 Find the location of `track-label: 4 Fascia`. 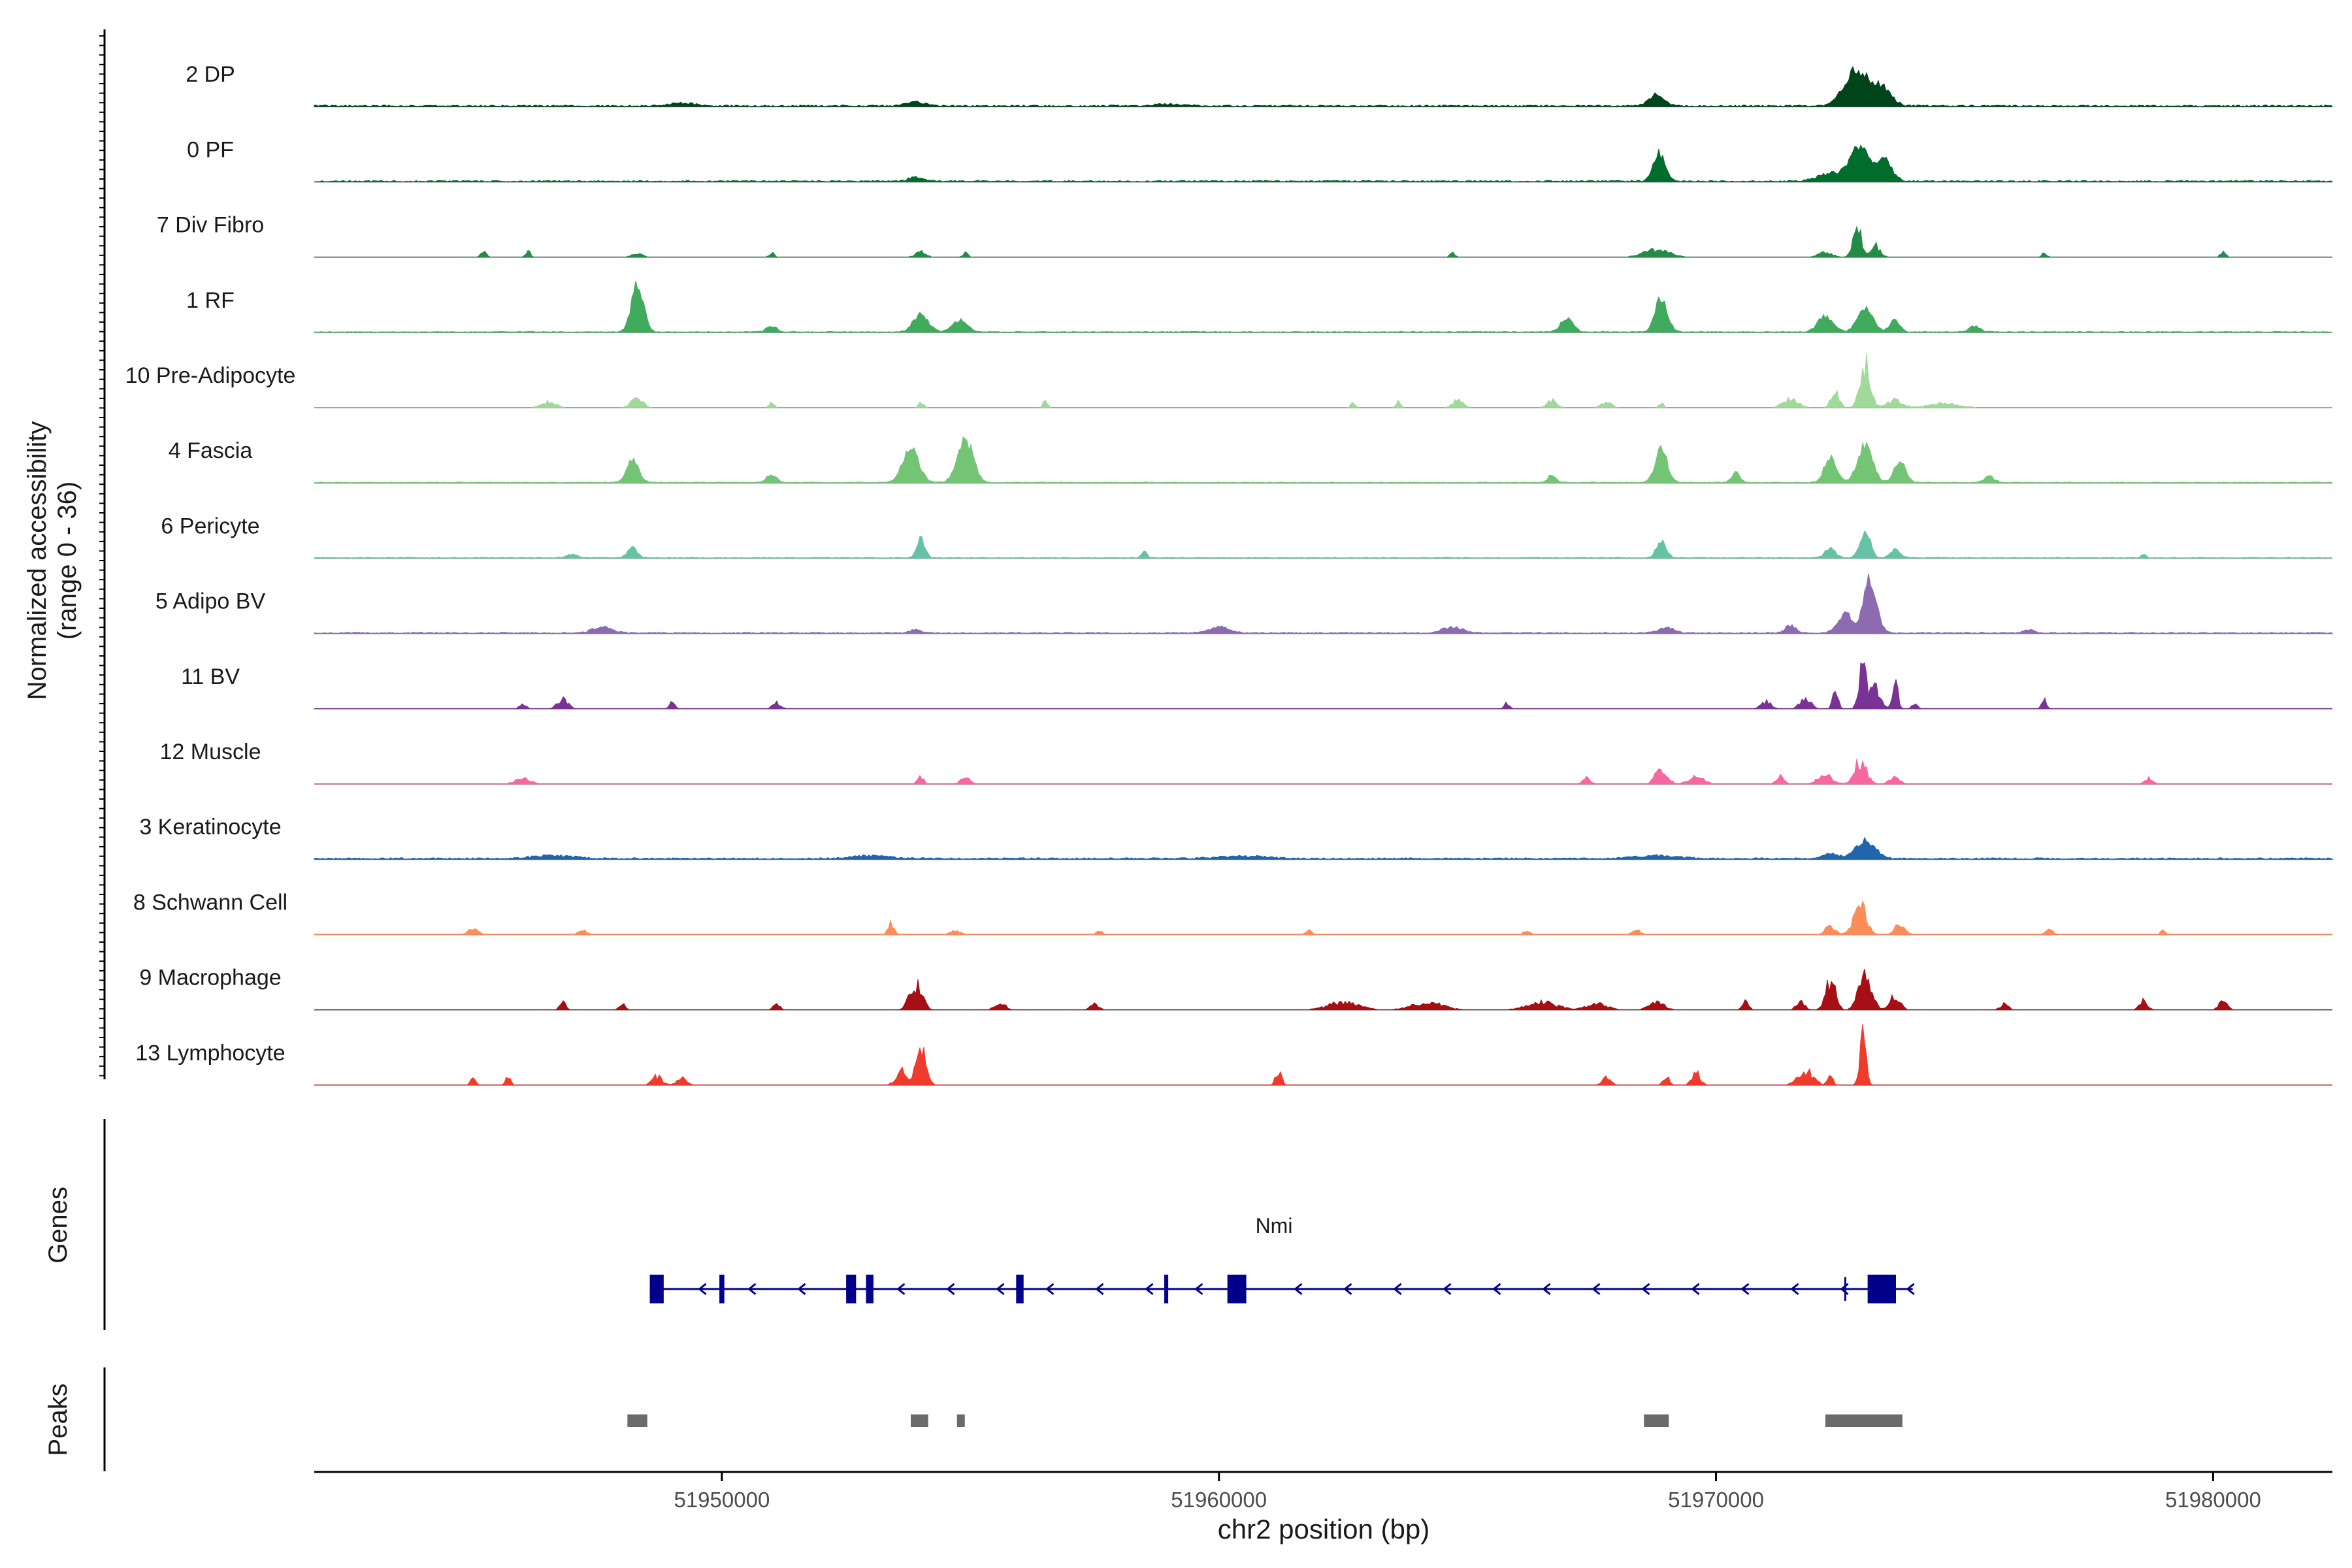

track-label: 4 Fascia is located at coordinates (211, 450).